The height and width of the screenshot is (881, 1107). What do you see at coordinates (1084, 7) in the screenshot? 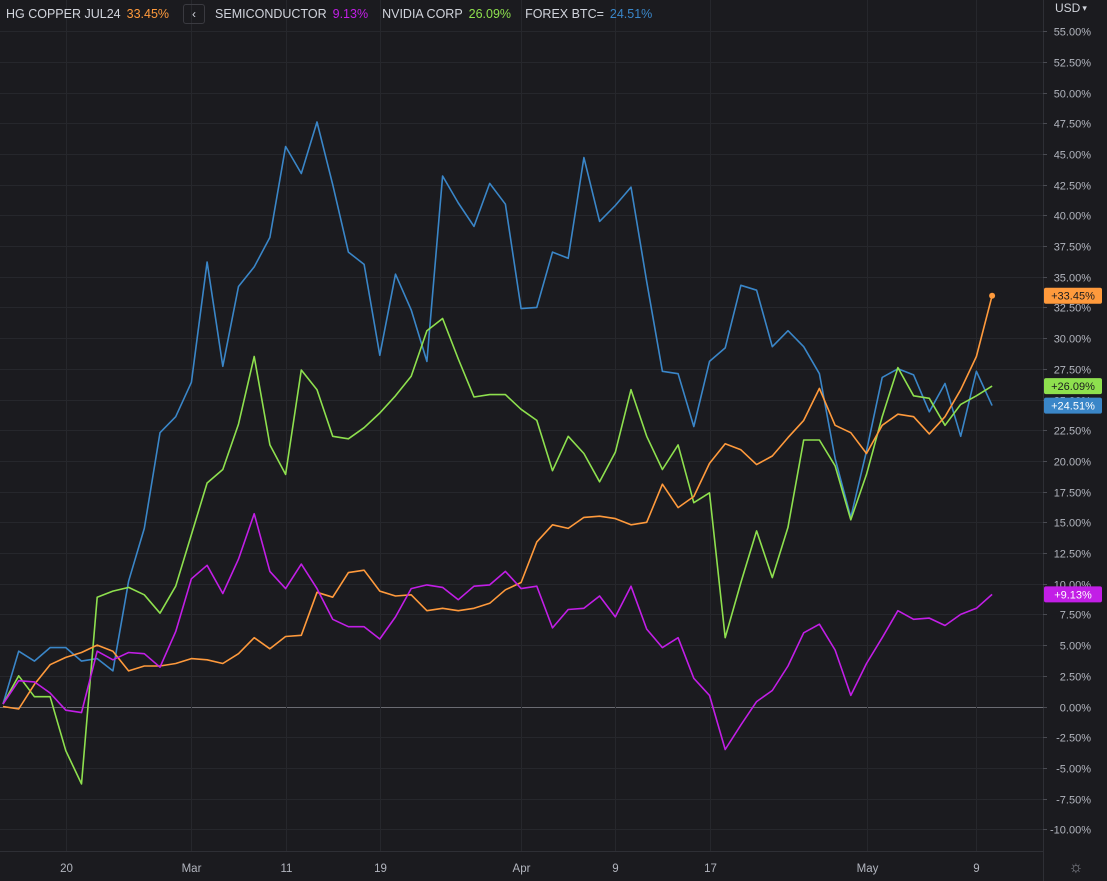
I see `chevron-down-icon: ▾` at bounding box center [1084, 7].